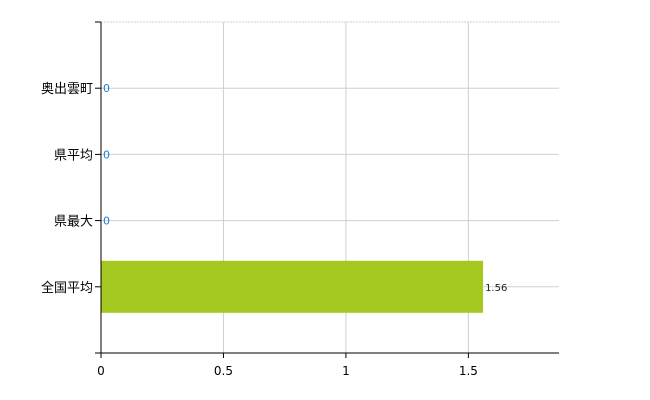  What do you see at coordinates (496, 288) in the screenshot?
I see `data-label: 1.56` at bounding box center [496, 288].